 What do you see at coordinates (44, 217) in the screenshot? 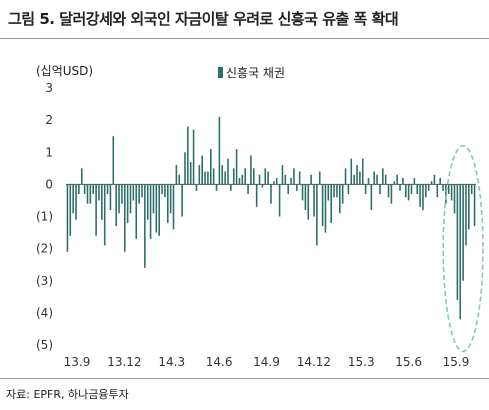
I see `y-tick-label: (1)` at bounding box center [44, 217].